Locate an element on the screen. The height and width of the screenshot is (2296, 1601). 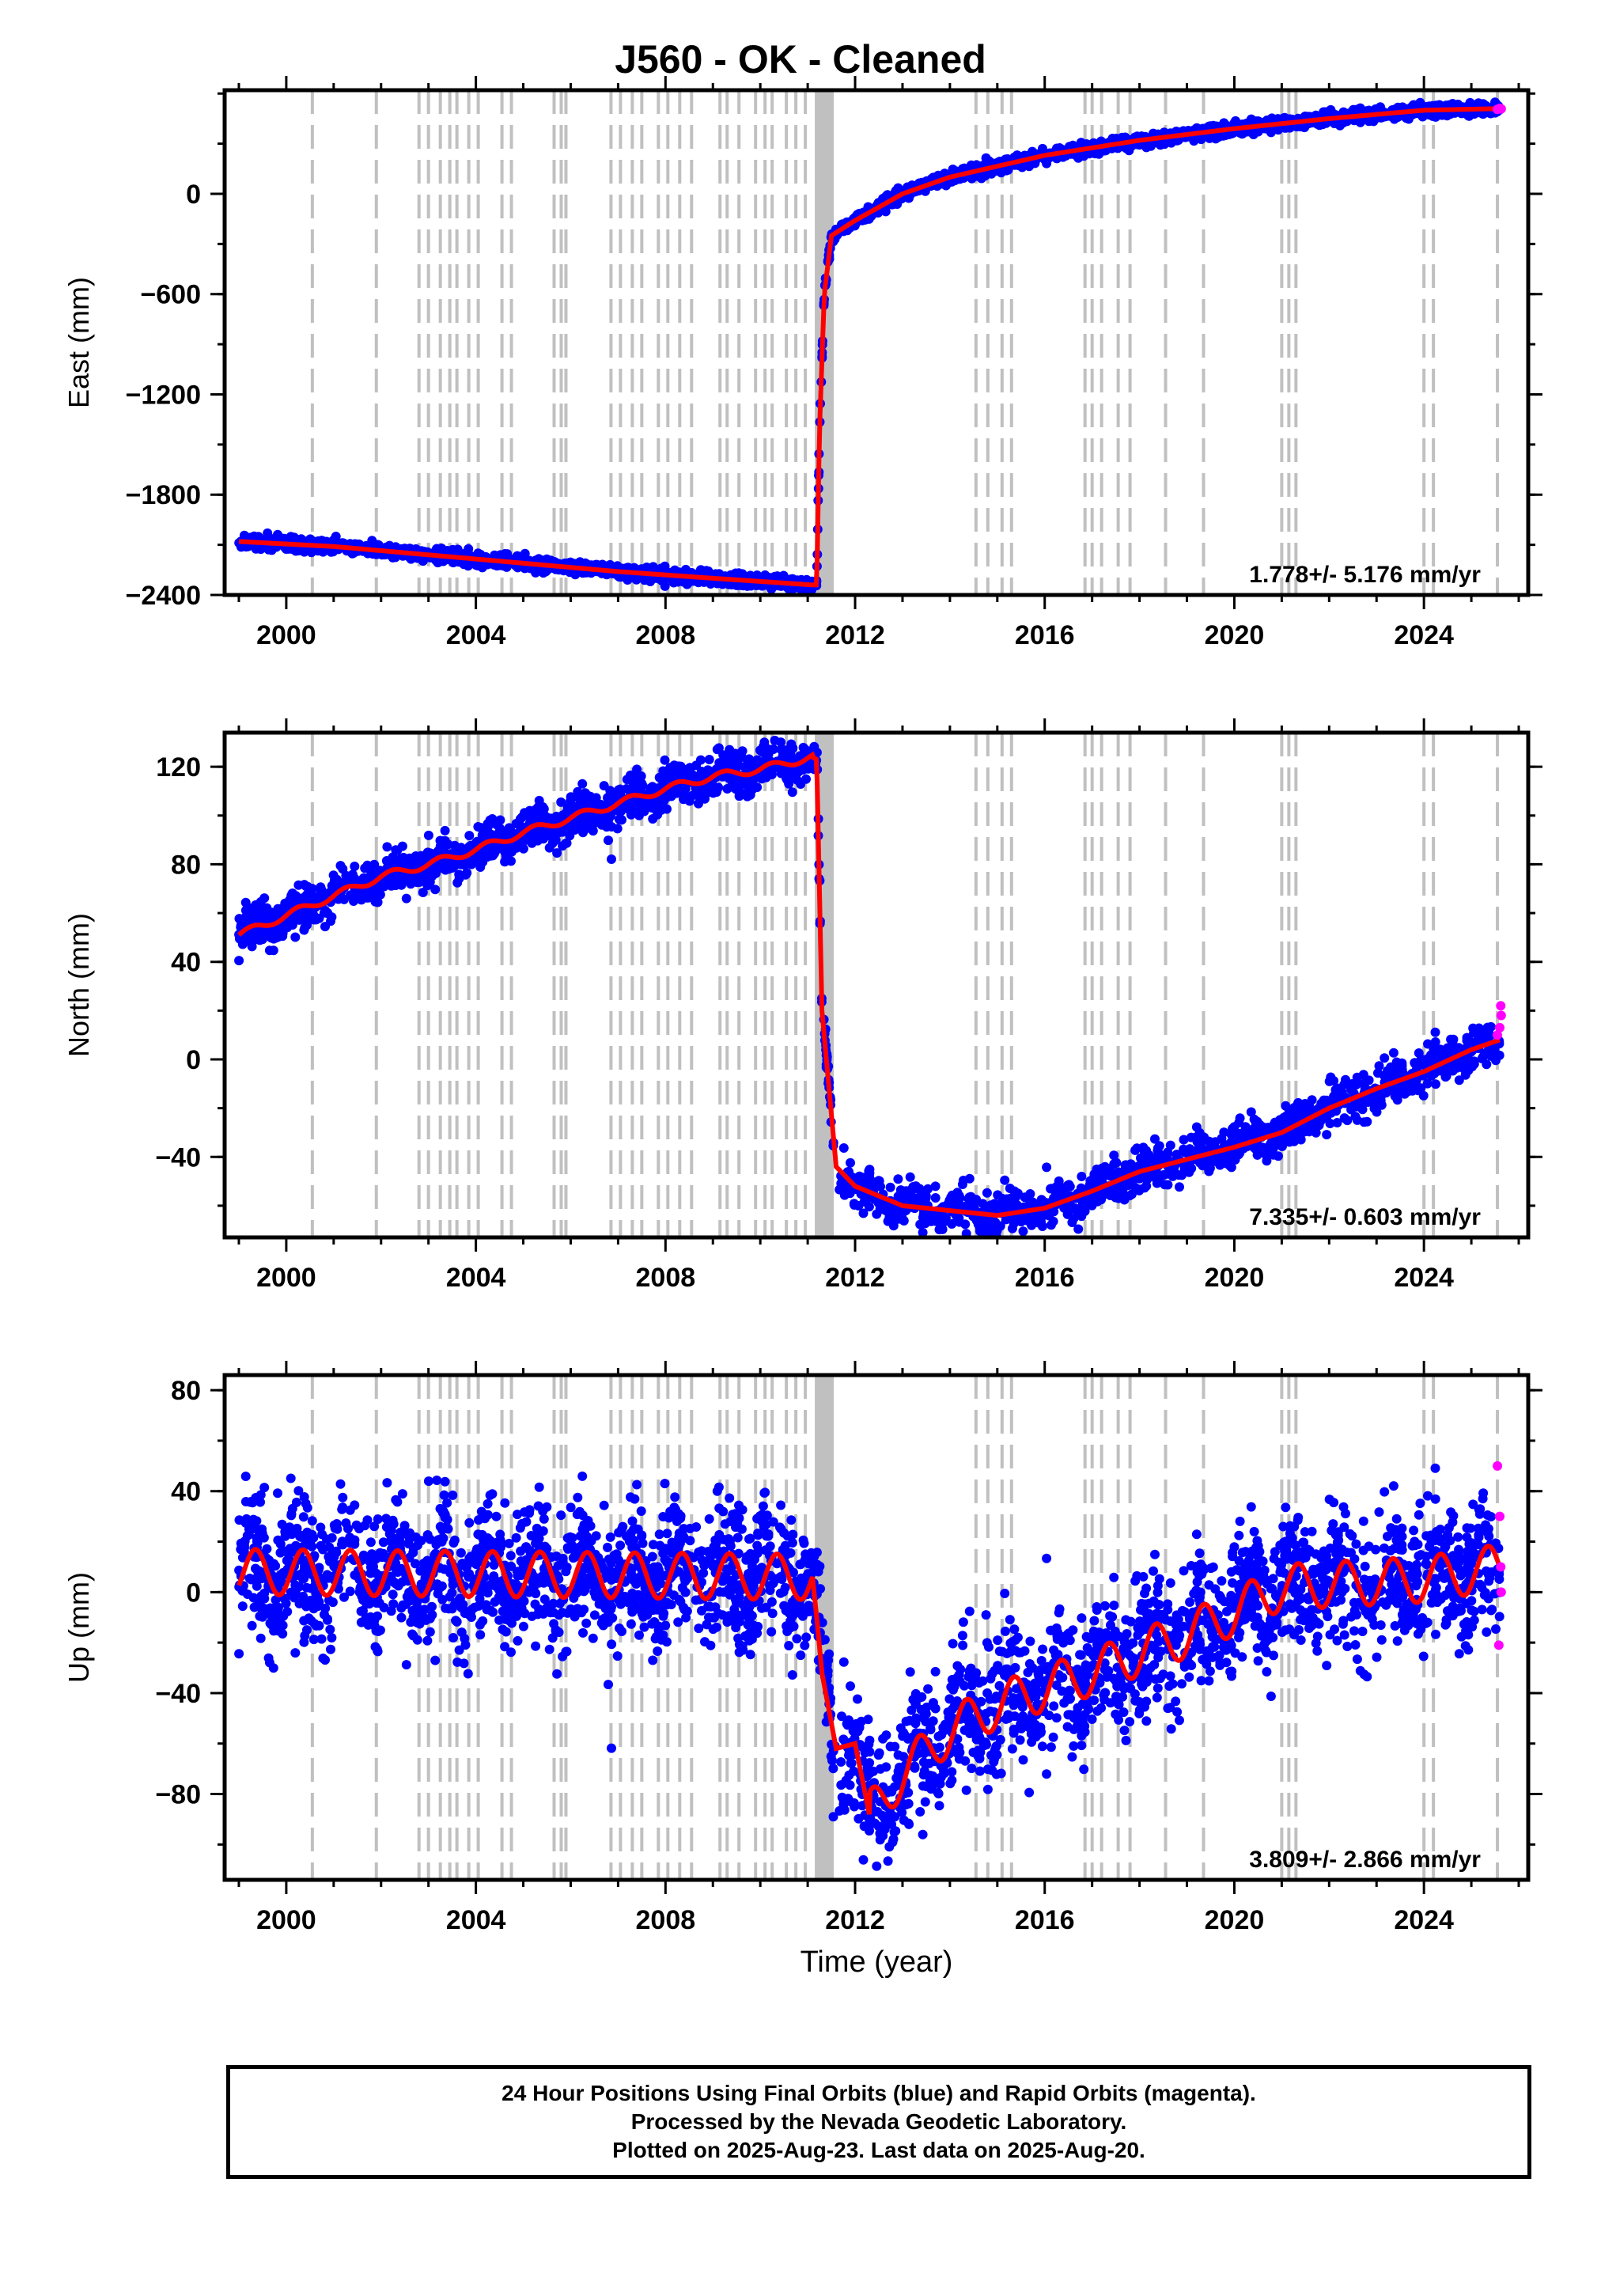
y-tick-label: −1800 is located at coordinates (164, 495).